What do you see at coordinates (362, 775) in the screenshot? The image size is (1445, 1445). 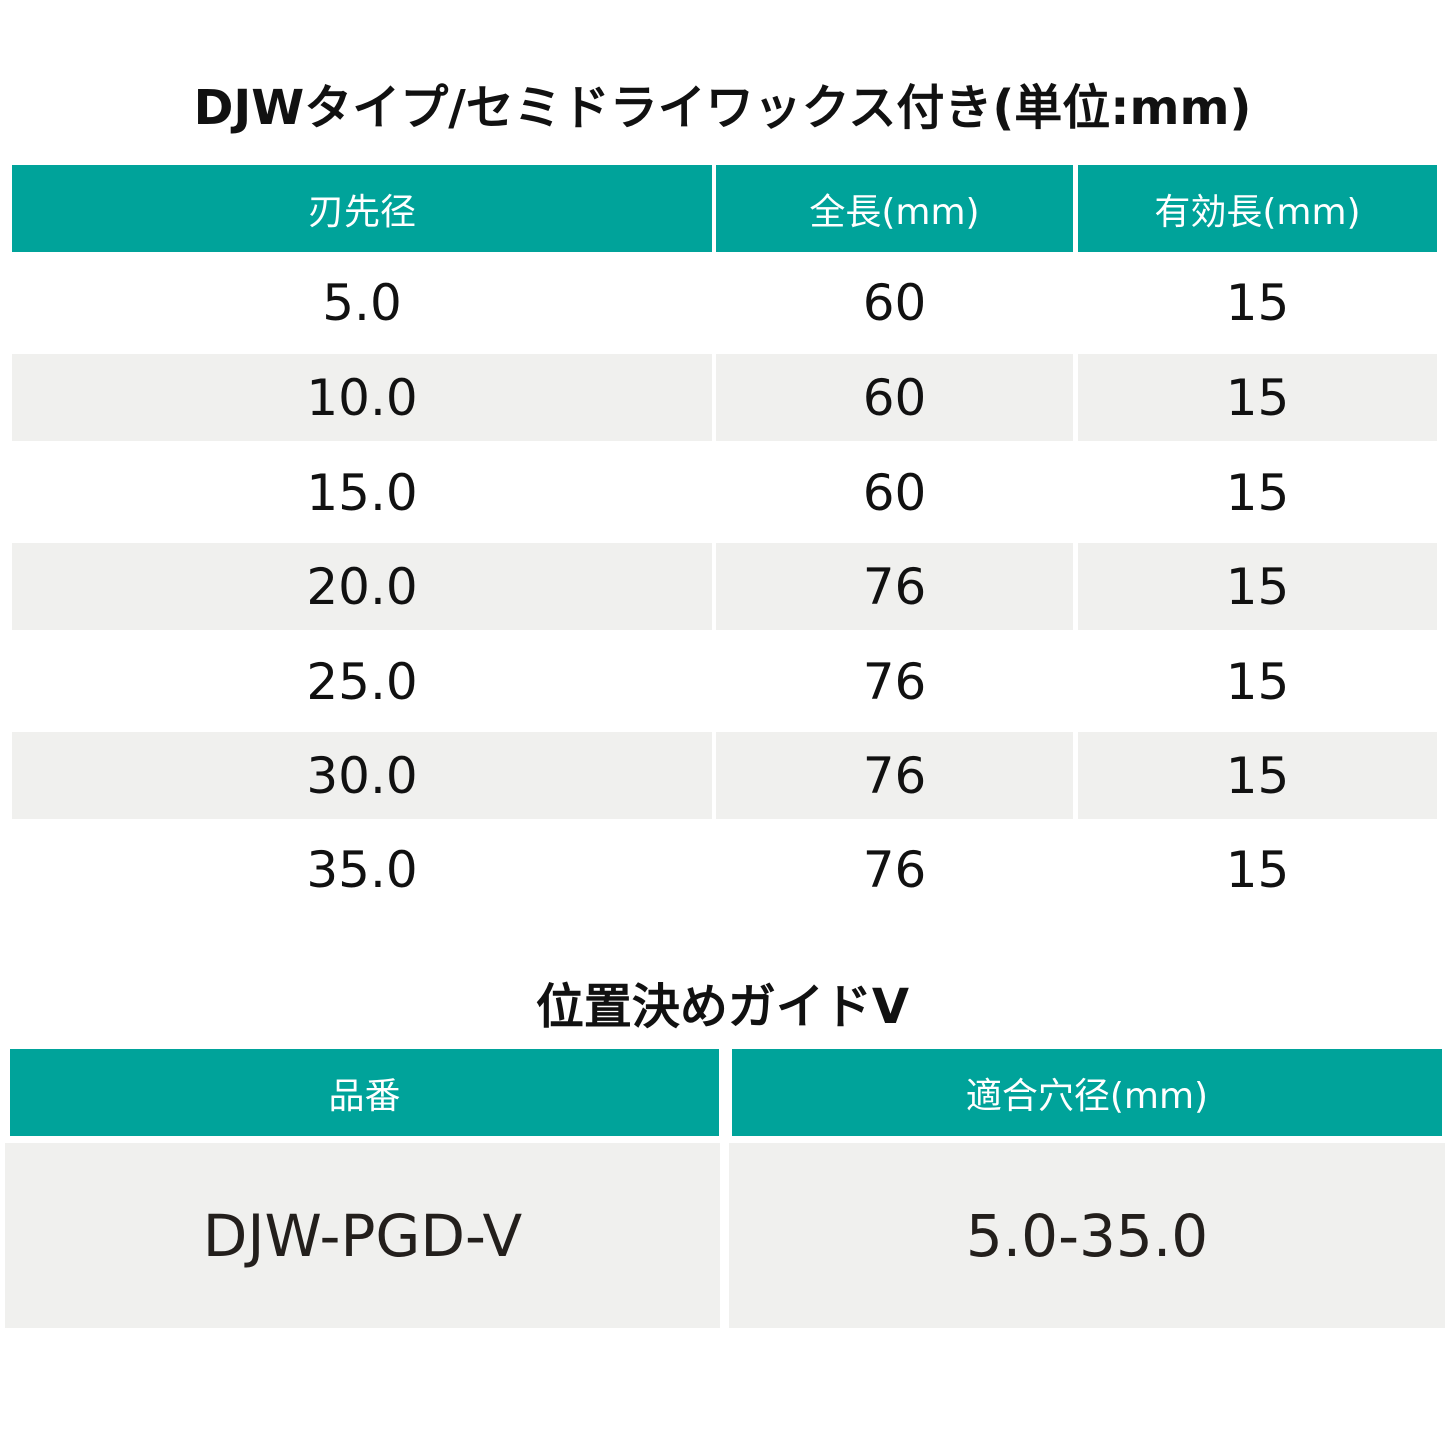 I see `table-cell: 30.0` at bounding box center [362, 775].